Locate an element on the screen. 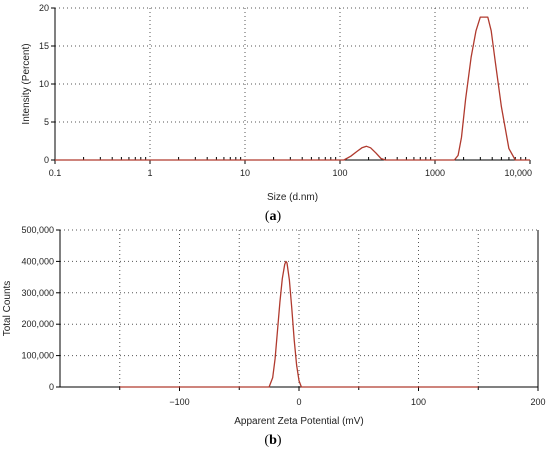 Image resolution: width=550 pixels, height=451 pixels. x-axis-label: Apparent Zeta Potential (mV) is located at coordinates (299, 421).